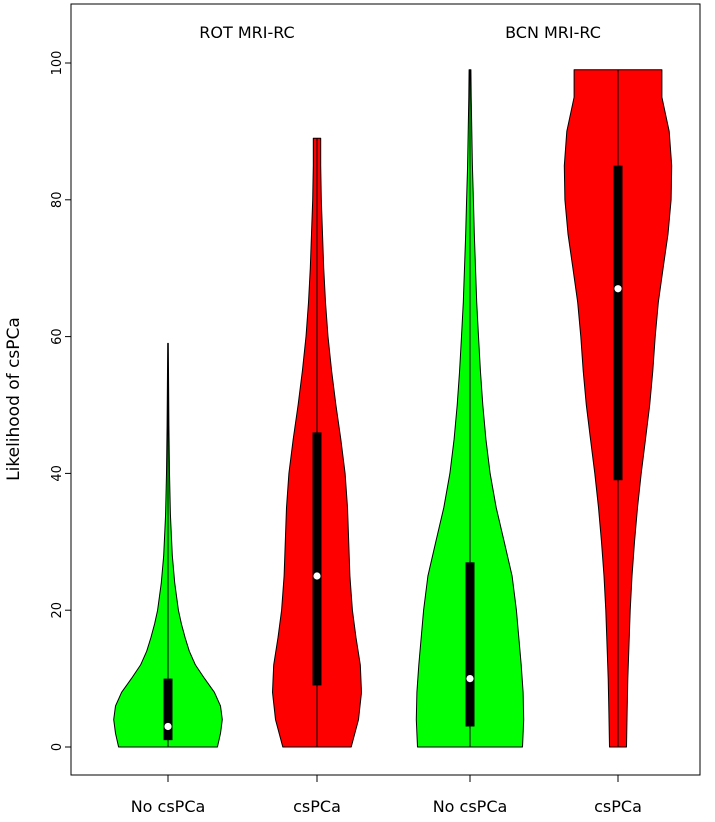  I want to click on x-tick-label-2: No csPCa, so click(470, 806).